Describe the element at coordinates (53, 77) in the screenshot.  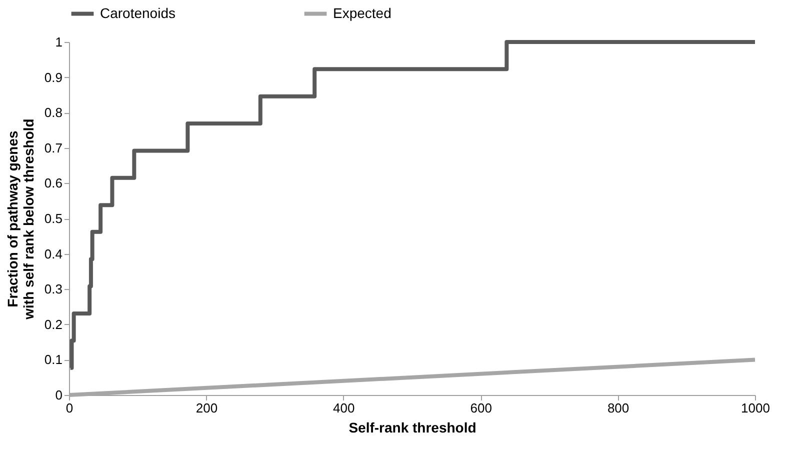
I see `y-tick-label: 0.9` at that location.